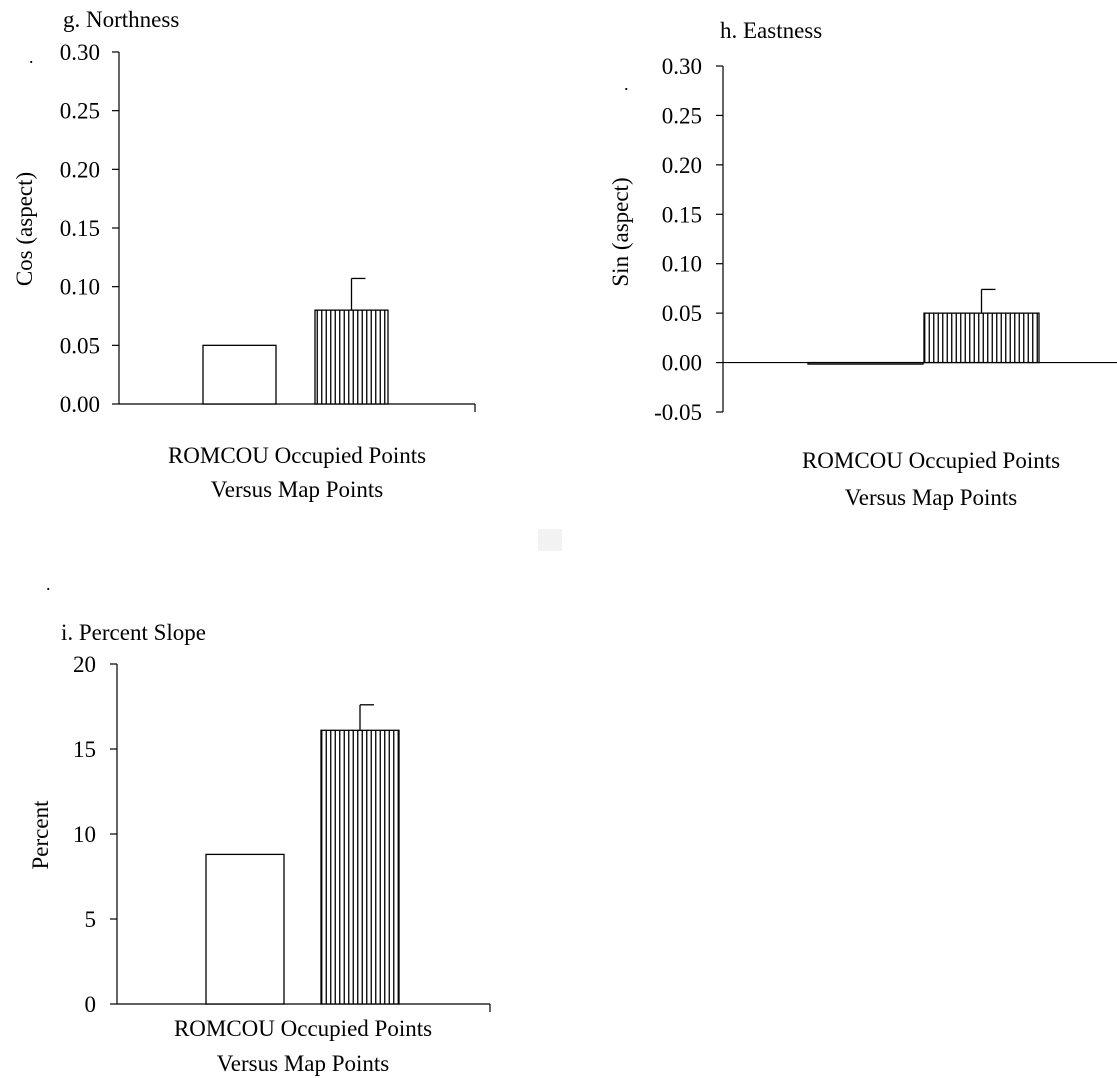 This screenshot has width=1117, height=1078. I want to click on y-tick-label: 5, so click(91, 919).